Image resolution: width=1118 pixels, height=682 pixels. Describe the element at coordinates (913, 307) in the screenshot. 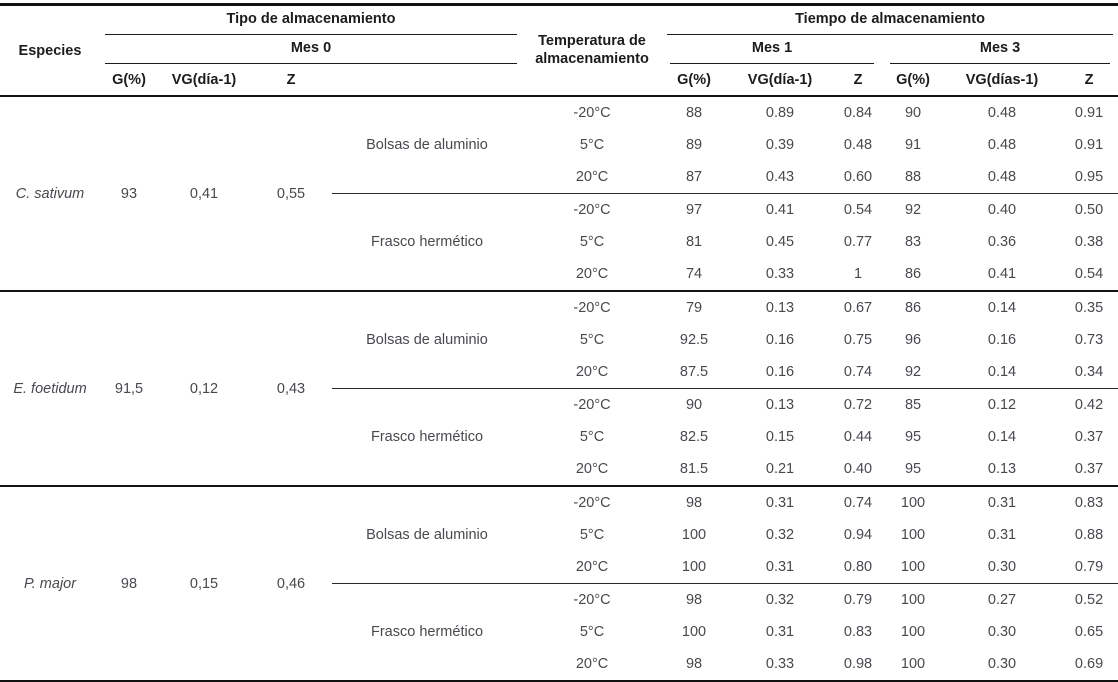

I see `mes3-g-value: 86` at that location.